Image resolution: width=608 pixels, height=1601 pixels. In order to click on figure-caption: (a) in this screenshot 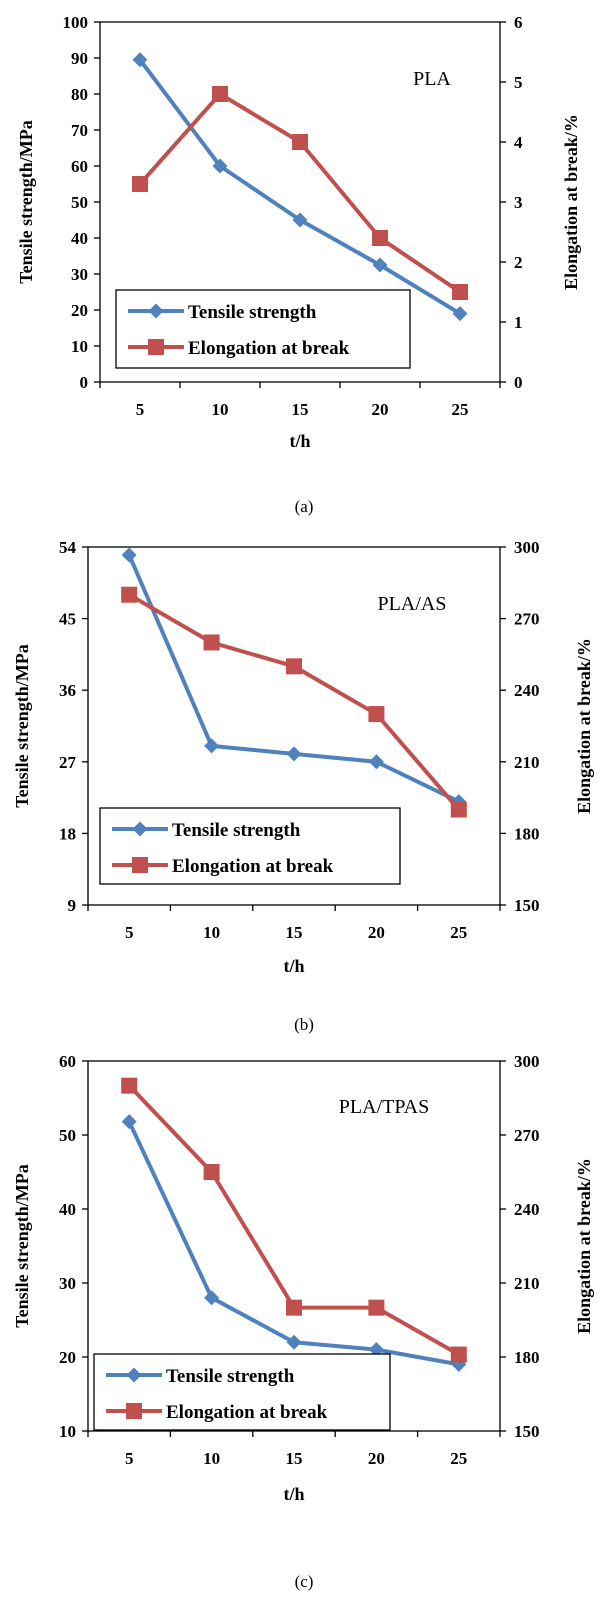, I will do `click(304, 506)`.